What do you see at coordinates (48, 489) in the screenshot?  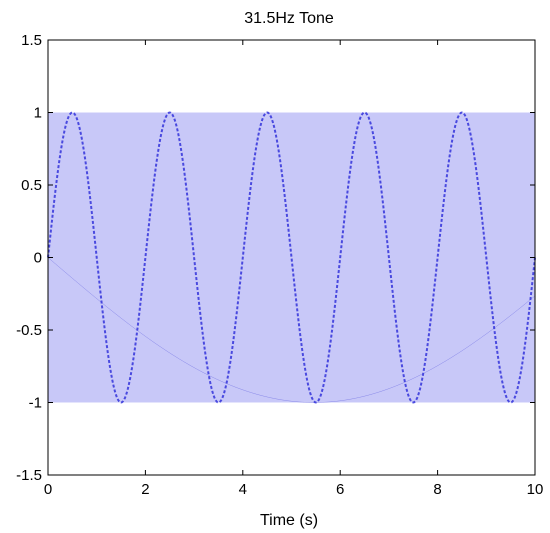 I see `x-tick-label: 0` at bounding box center [48, 489].